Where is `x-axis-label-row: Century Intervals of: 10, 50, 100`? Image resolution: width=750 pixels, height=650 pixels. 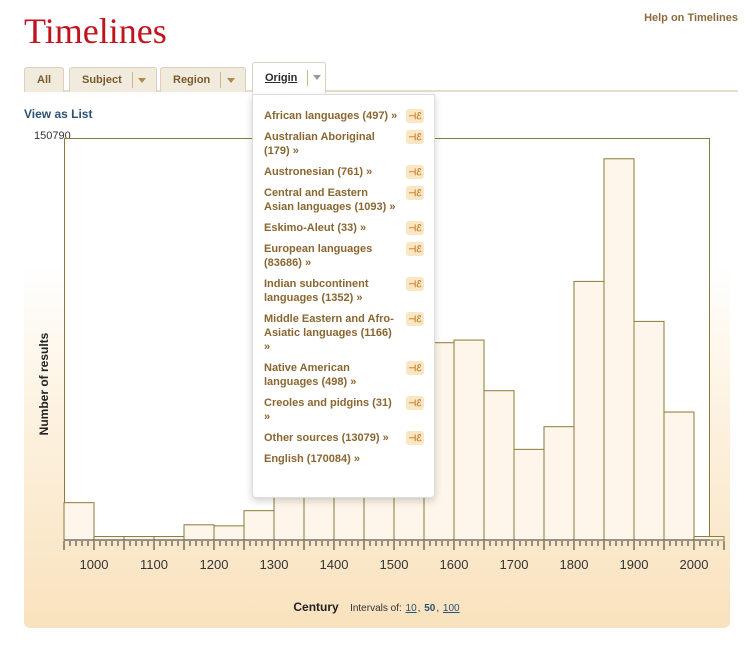 x-axis-label-row: Century Intervals of: 10, 50, 100 is located at coordinates (377, 607).